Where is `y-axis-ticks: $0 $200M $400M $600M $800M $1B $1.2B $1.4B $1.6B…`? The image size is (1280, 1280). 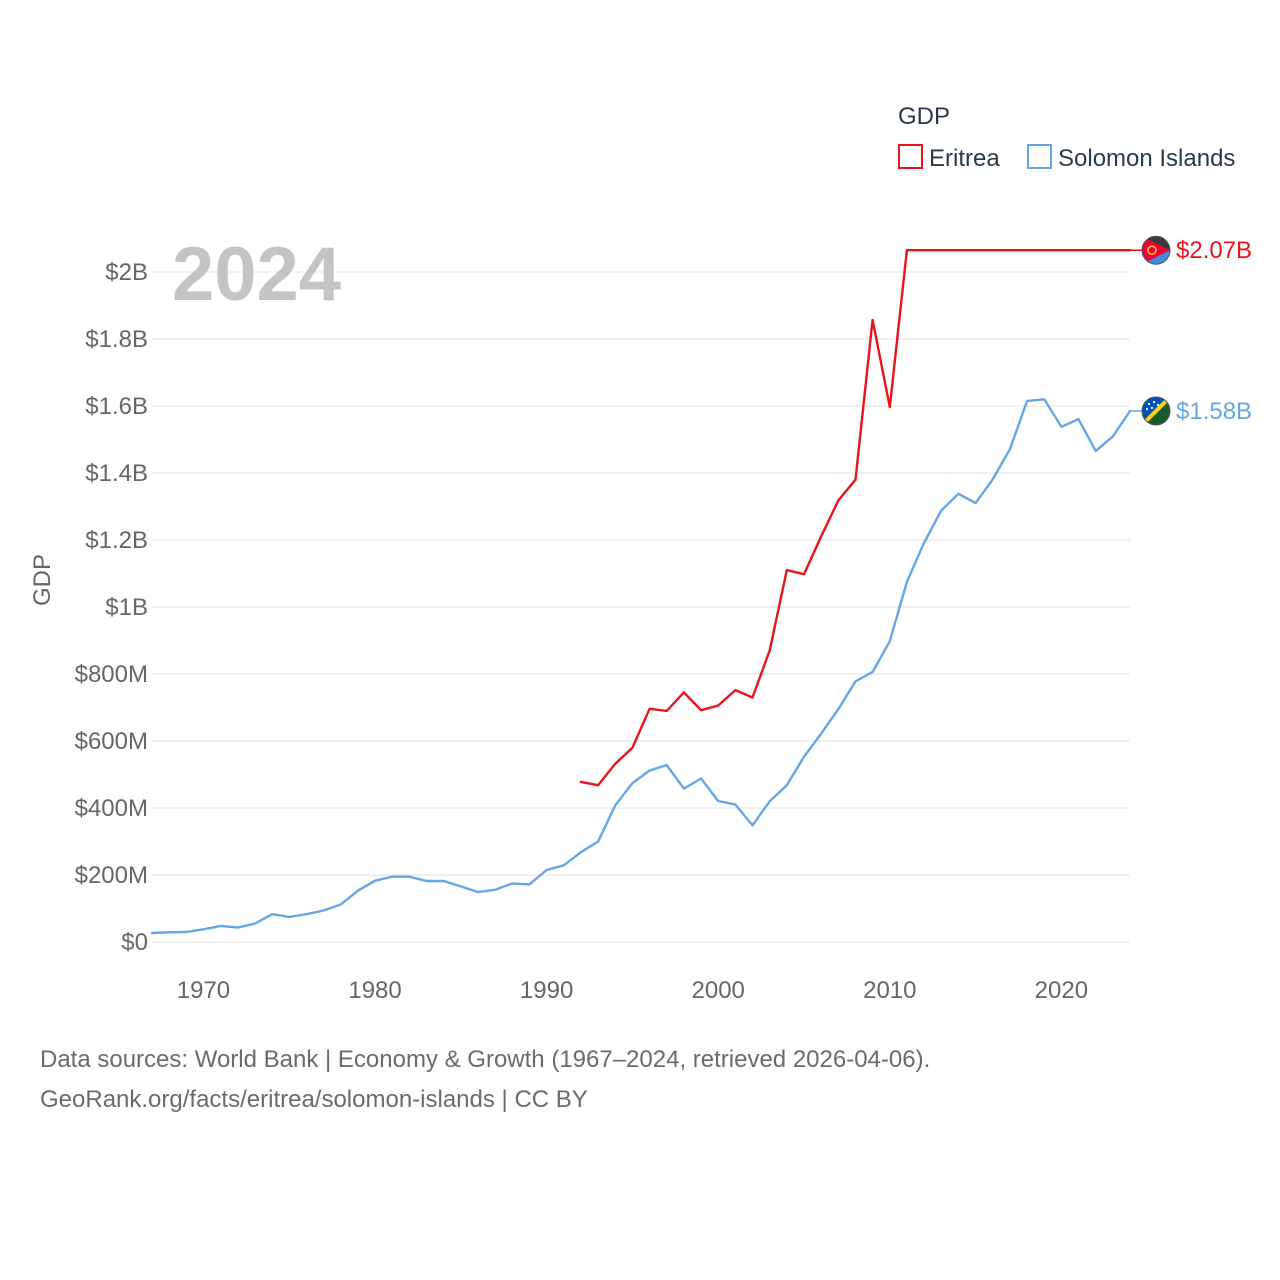
y-axis-ticks: $0 $200M $400M $600M $800M $1B $1.2B $1.4B $1.6B… is located at coordinates (111, 607).